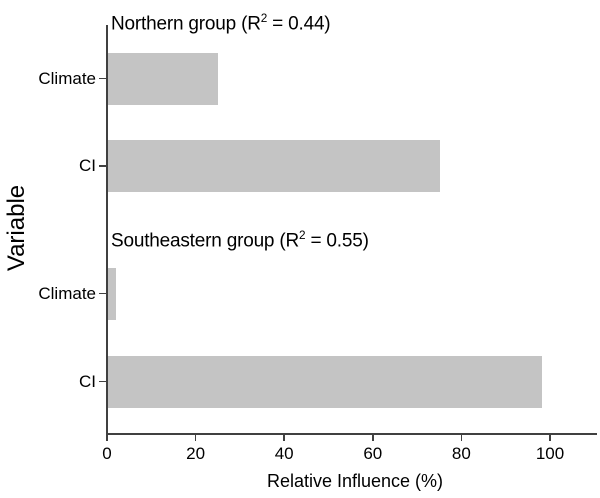  What do you see at coordinates (186, 24) in the screenshot?
I see `panel-title-text: Northern group (R` at bounding box center [186, 24].